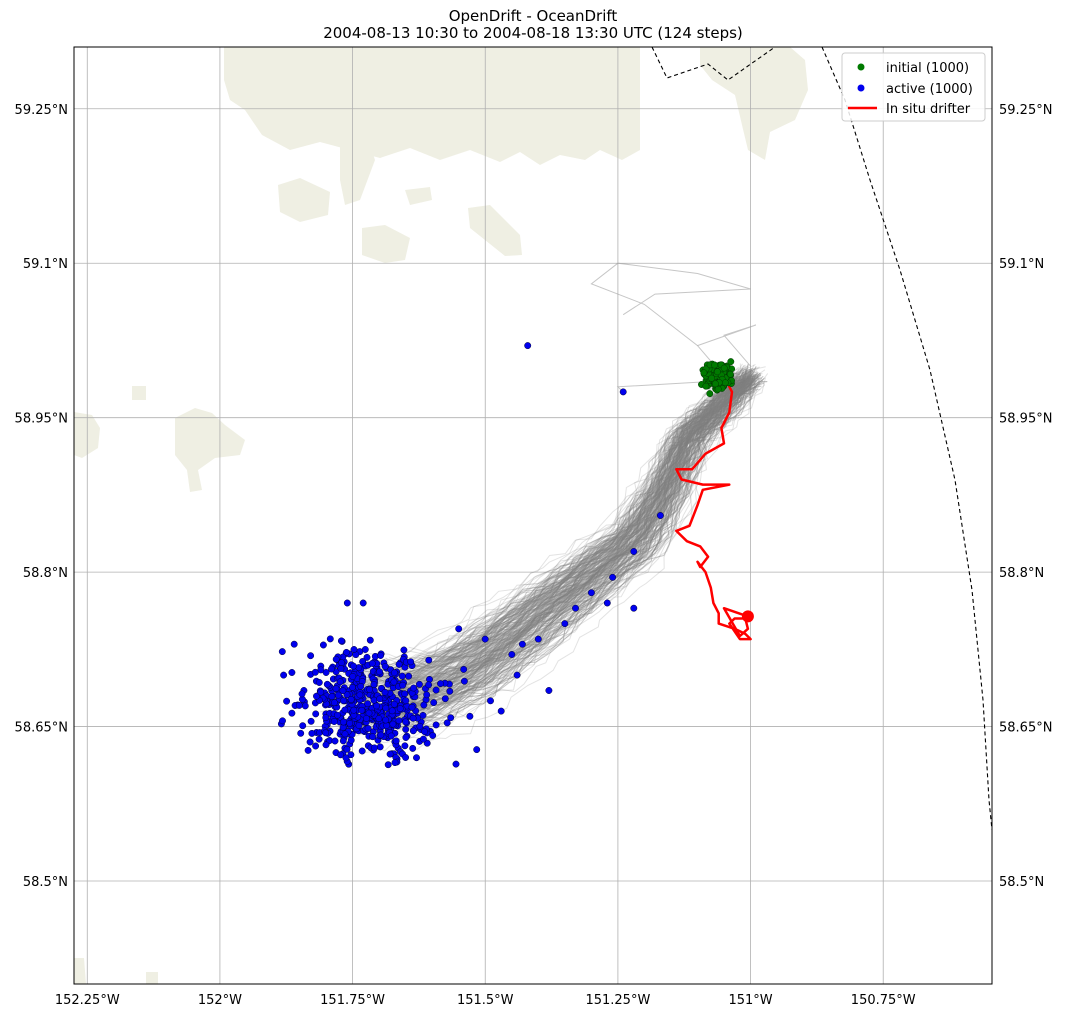 The image size is (1066, 1016). Describe the element at coordinates (724, 368) in the screenshot. I see `initial-point` at that location.